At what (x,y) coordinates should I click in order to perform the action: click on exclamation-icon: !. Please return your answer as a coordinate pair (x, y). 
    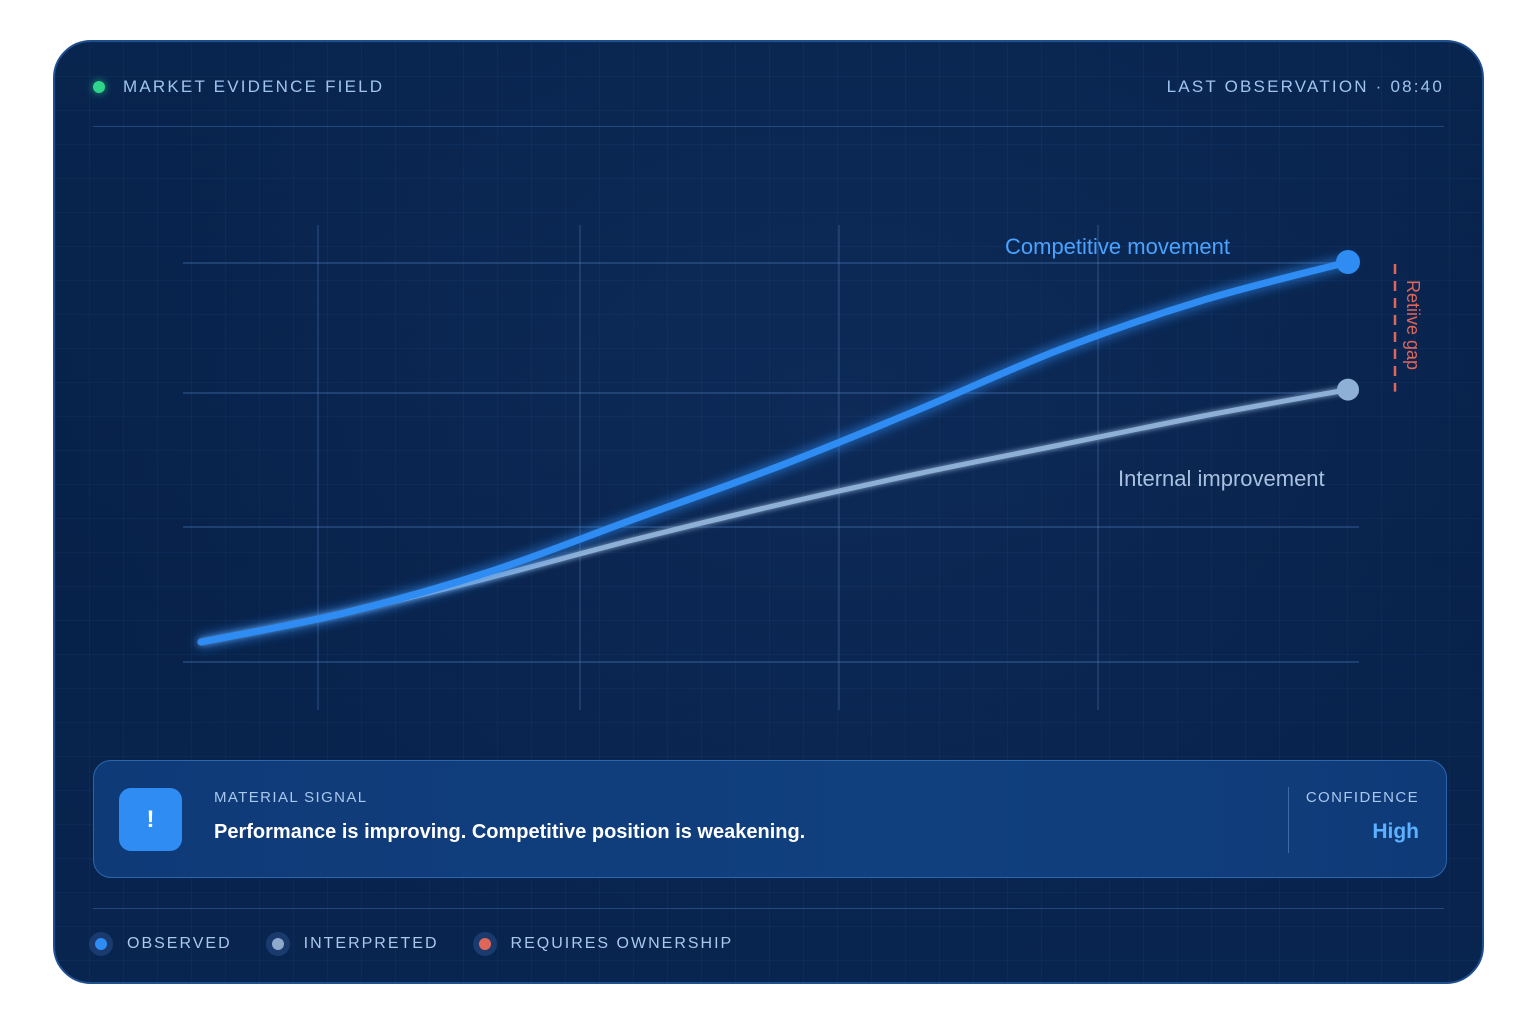
    Looking at the image, I should click on (150, 819).